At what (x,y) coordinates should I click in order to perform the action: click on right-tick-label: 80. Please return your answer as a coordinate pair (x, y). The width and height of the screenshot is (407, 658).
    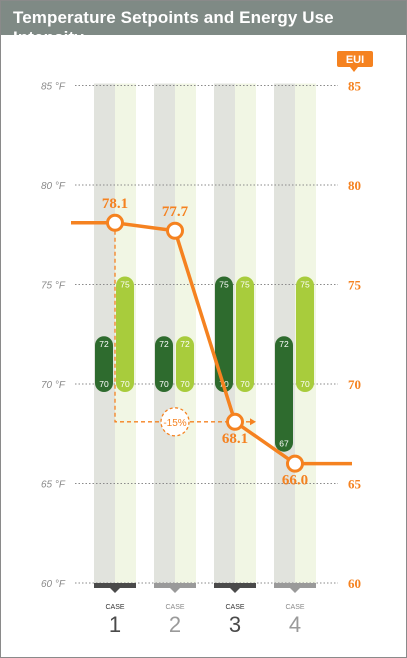
    Looking at the image, I should click on (354, 185).